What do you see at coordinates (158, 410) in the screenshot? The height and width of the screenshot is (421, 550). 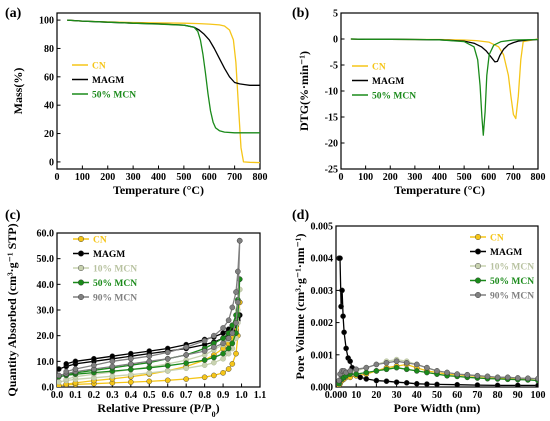 I see `x-axis-label: Relative Pressure (P/P0)` at bounding box center [158, 410].